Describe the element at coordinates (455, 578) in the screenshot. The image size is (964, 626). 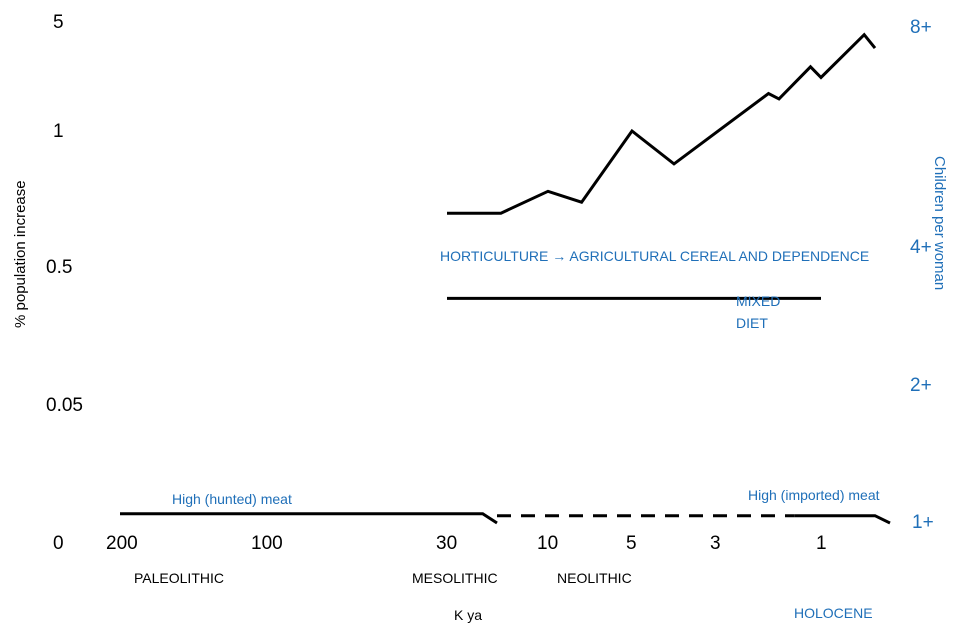
I see `period-label-mesolithic: MESOLITHIC` at that location.